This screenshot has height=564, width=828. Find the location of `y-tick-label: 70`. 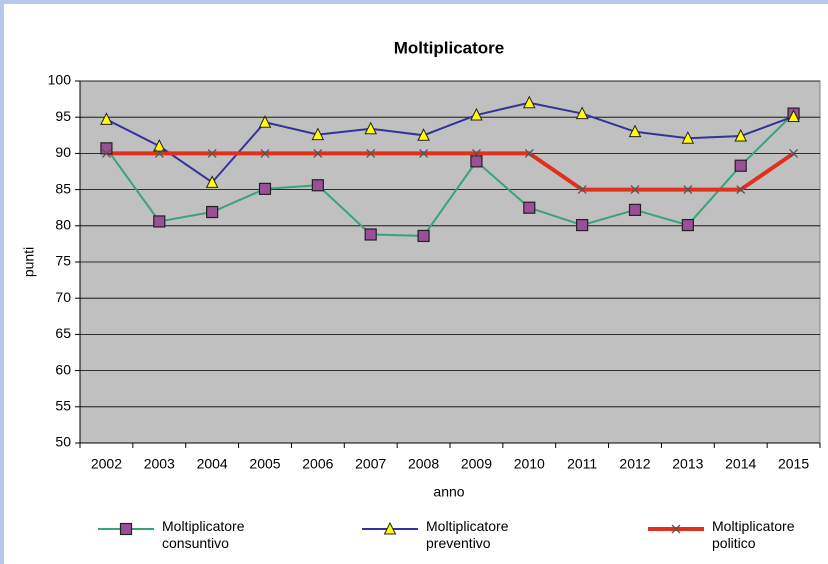

y-tick-label: 70 is located at coordinates (63, 297).